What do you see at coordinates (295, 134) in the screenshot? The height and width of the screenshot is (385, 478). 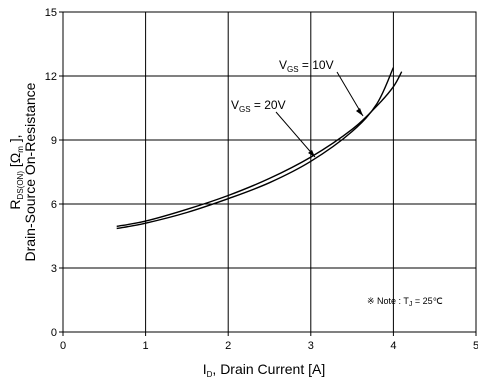 I see `annotation-arrow-20v` at bounding box center [295, 134].